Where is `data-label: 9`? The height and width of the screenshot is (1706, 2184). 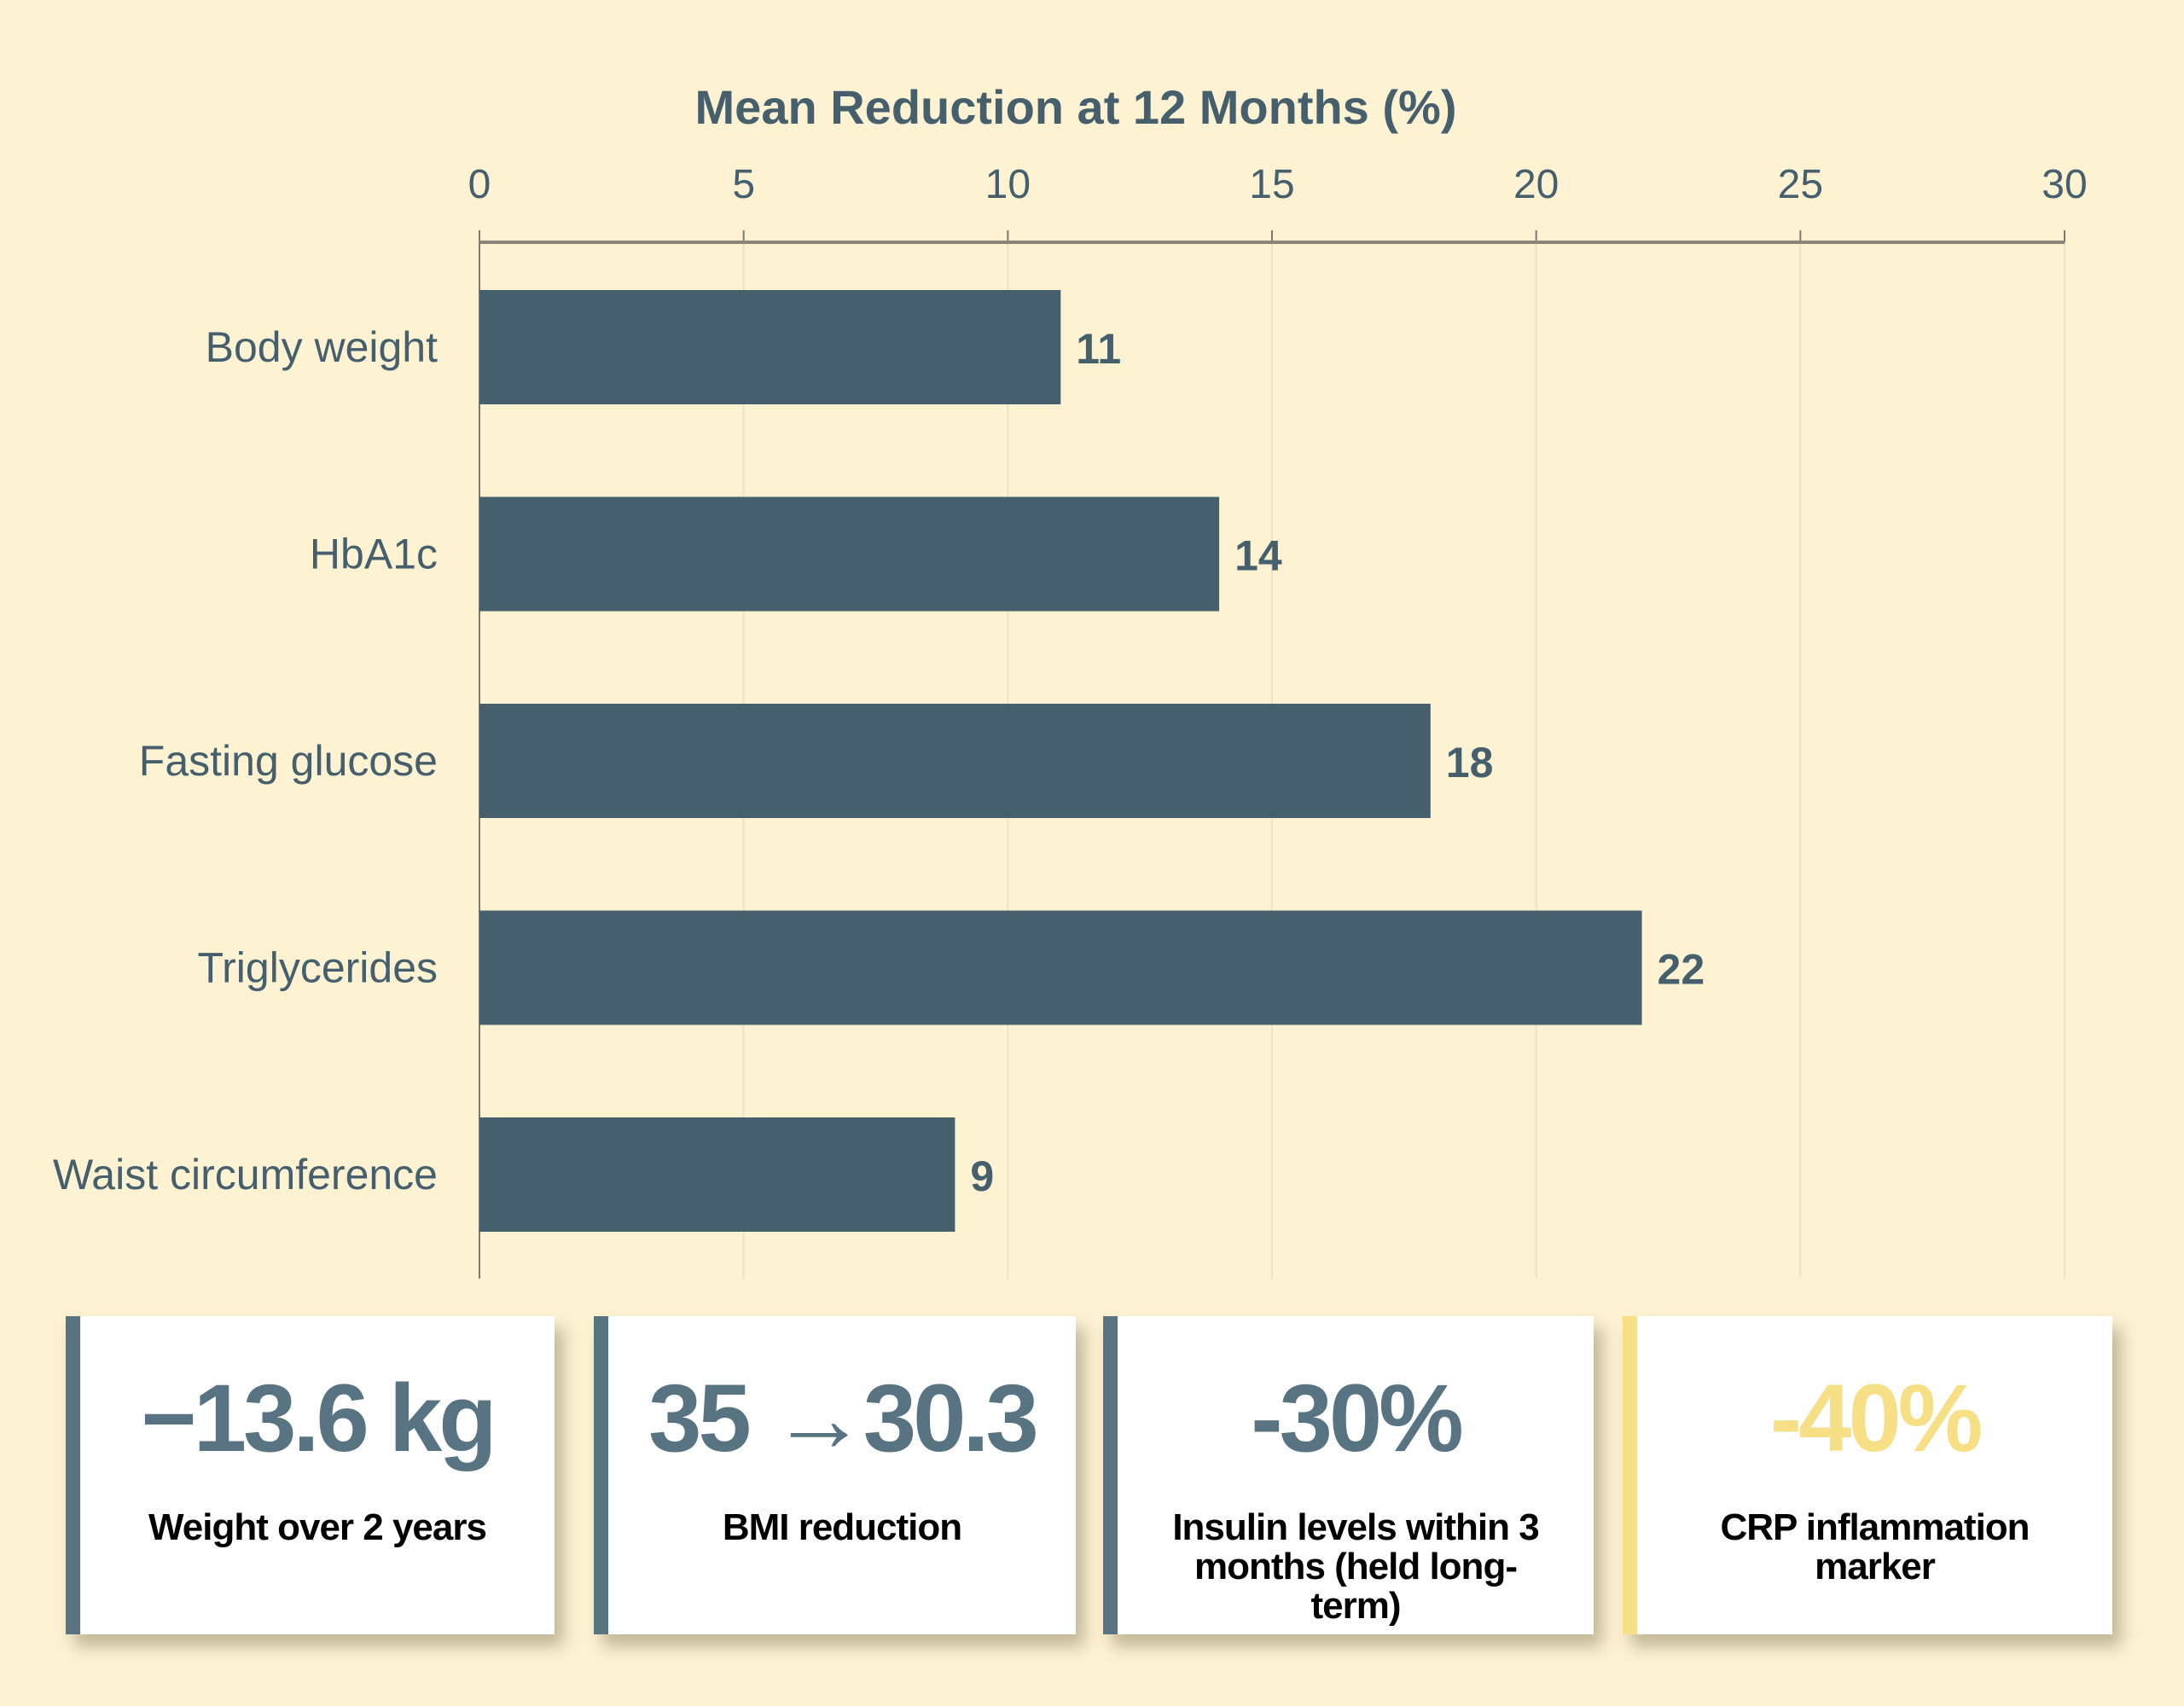
data-label: 9 is located at coordinates (982, 1176).